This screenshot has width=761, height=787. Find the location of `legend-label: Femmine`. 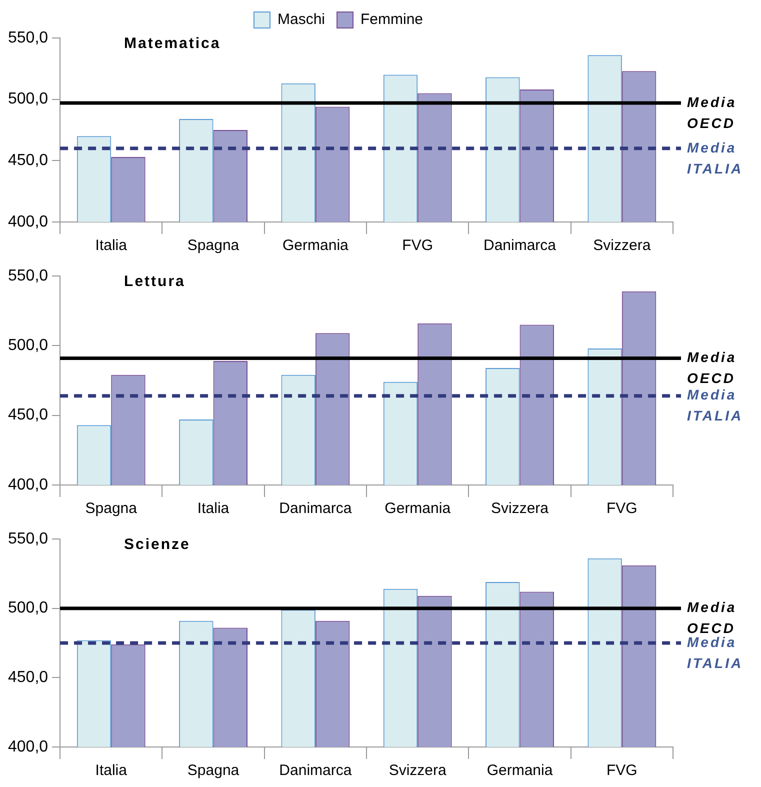

legend-label: Femmine is located at coordinates (392, 19).